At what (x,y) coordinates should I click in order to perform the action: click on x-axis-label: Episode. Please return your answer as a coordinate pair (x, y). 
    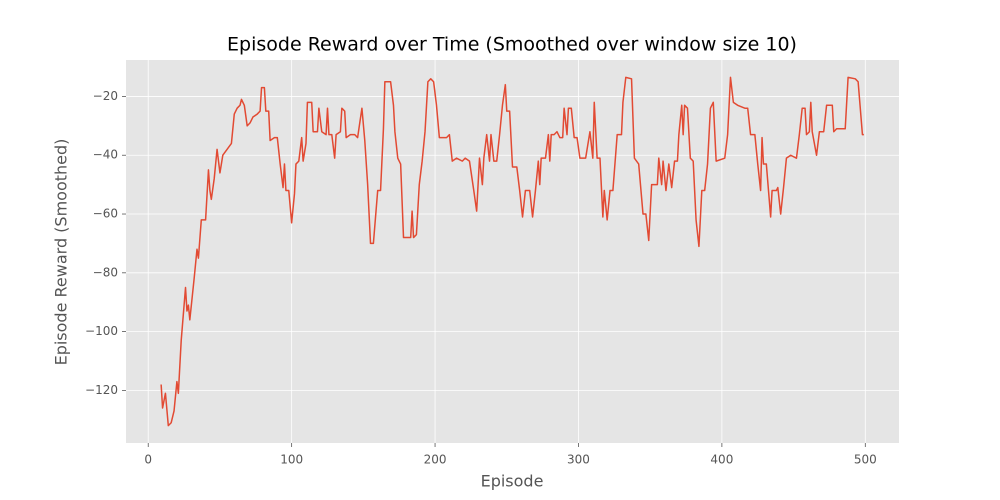
    Looking at the image, I should click on (512, 481).